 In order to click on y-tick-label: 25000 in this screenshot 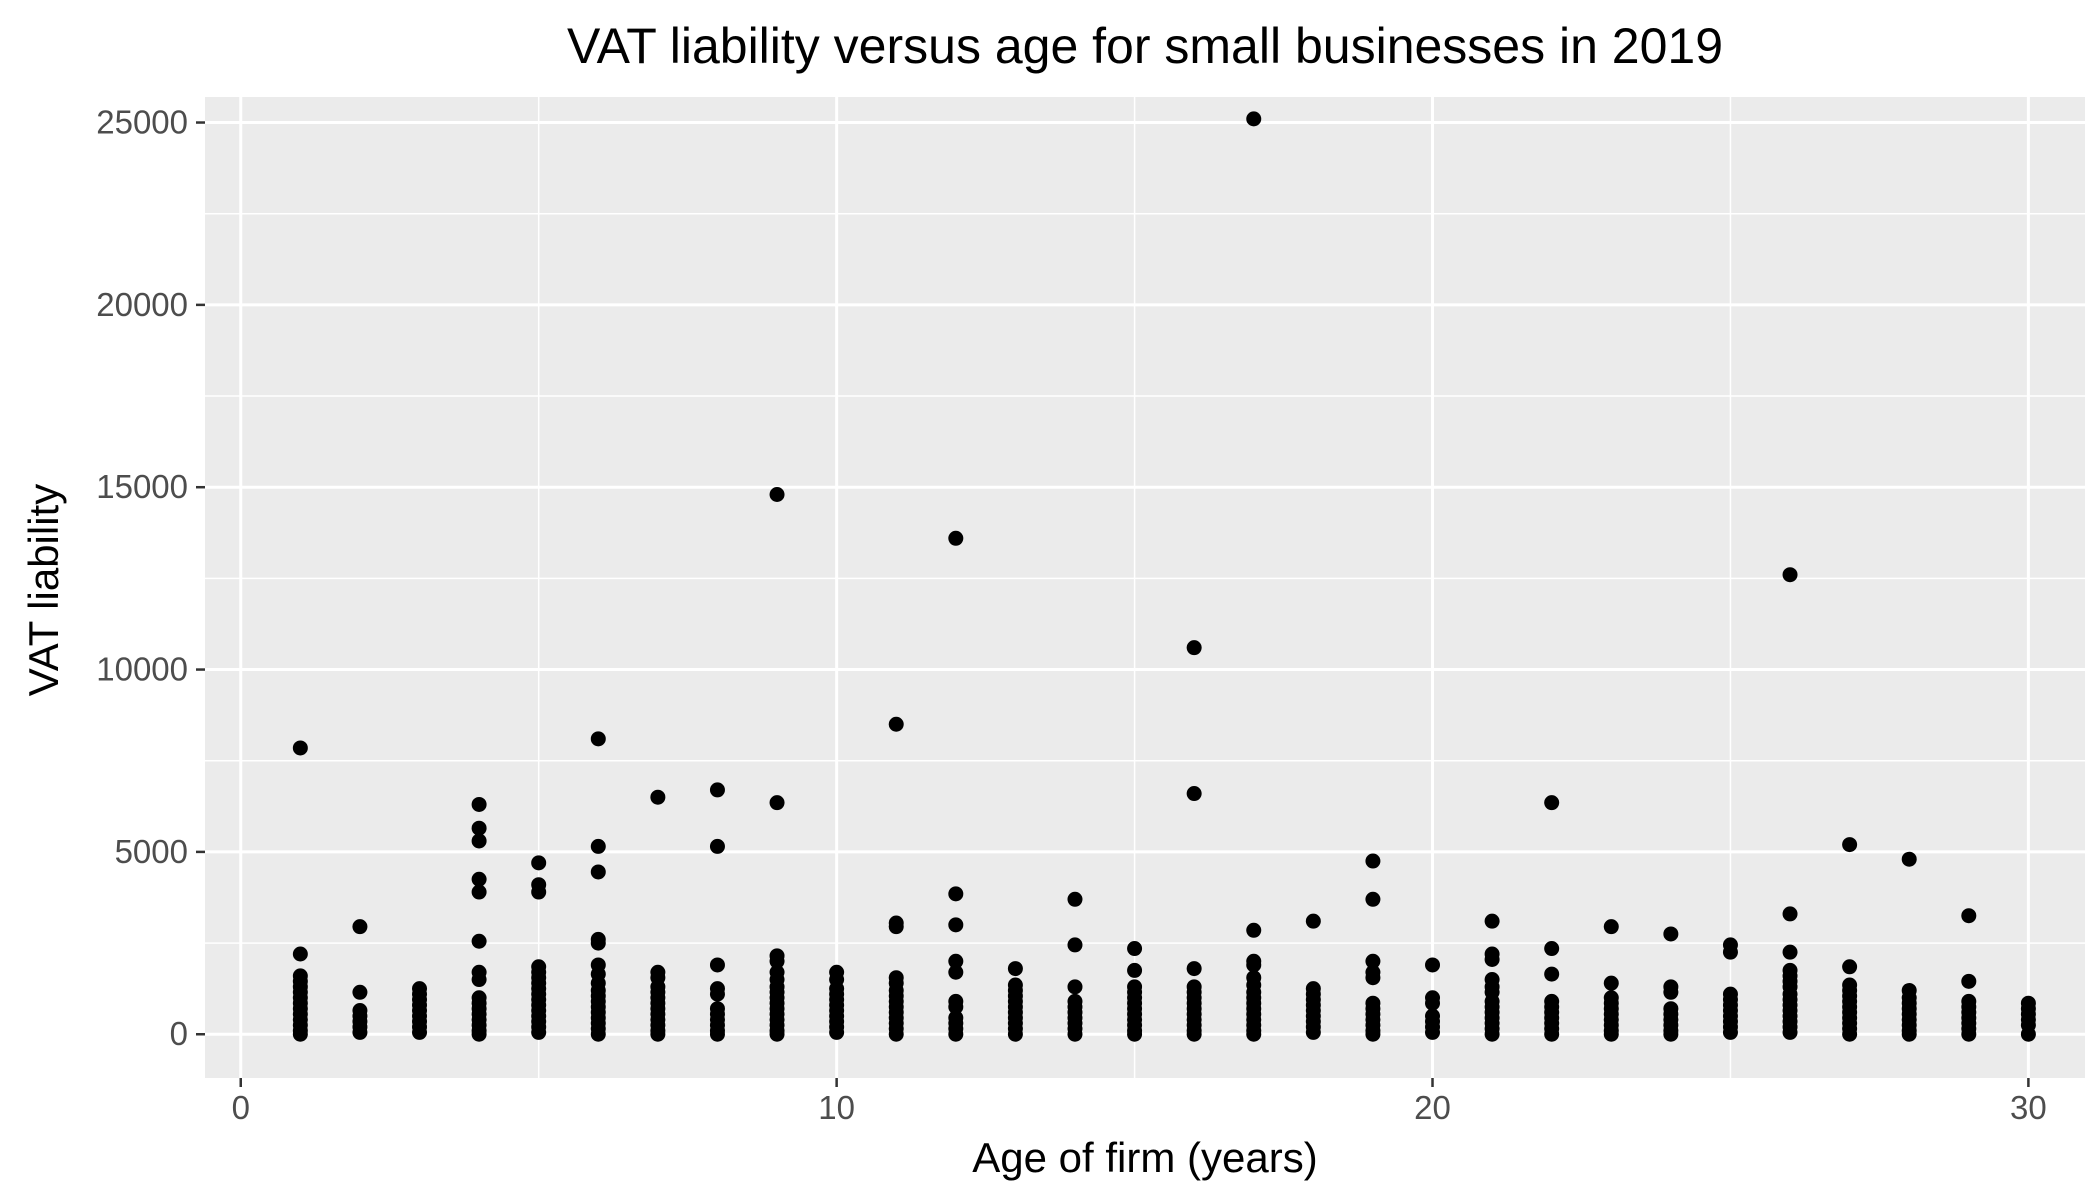, I will do `click(142, 122)`.